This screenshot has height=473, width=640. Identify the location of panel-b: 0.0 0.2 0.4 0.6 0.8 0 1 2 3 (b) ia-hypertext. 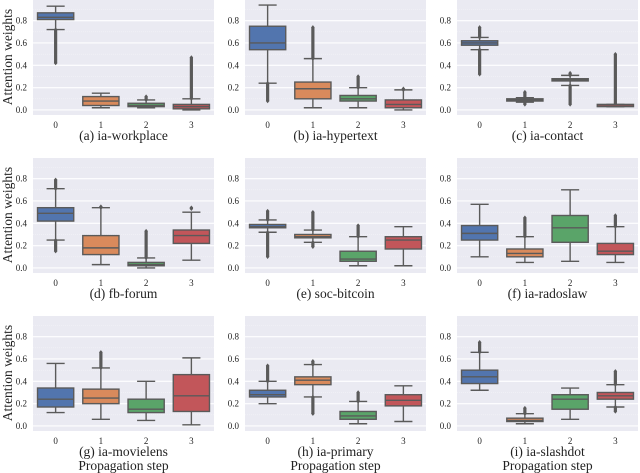
(327, 71).